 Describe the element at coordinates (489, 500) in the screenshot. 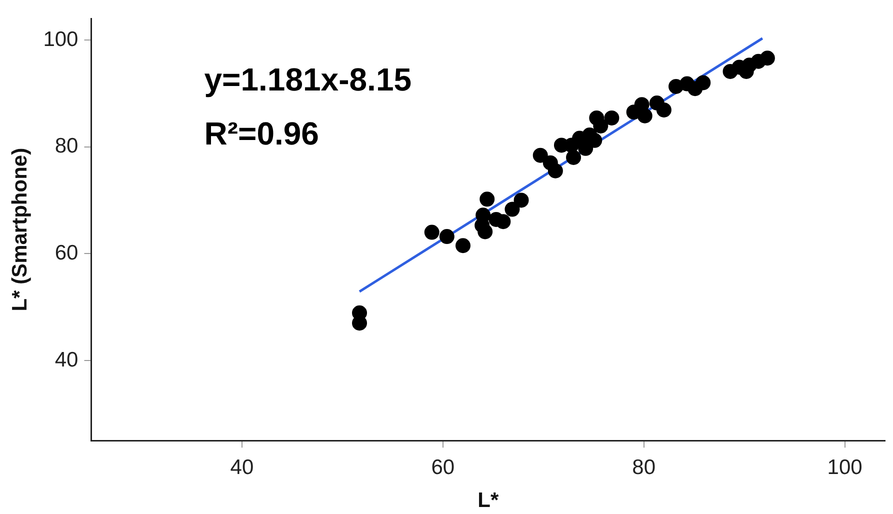

I see `x-axis-title: L*` at that location.